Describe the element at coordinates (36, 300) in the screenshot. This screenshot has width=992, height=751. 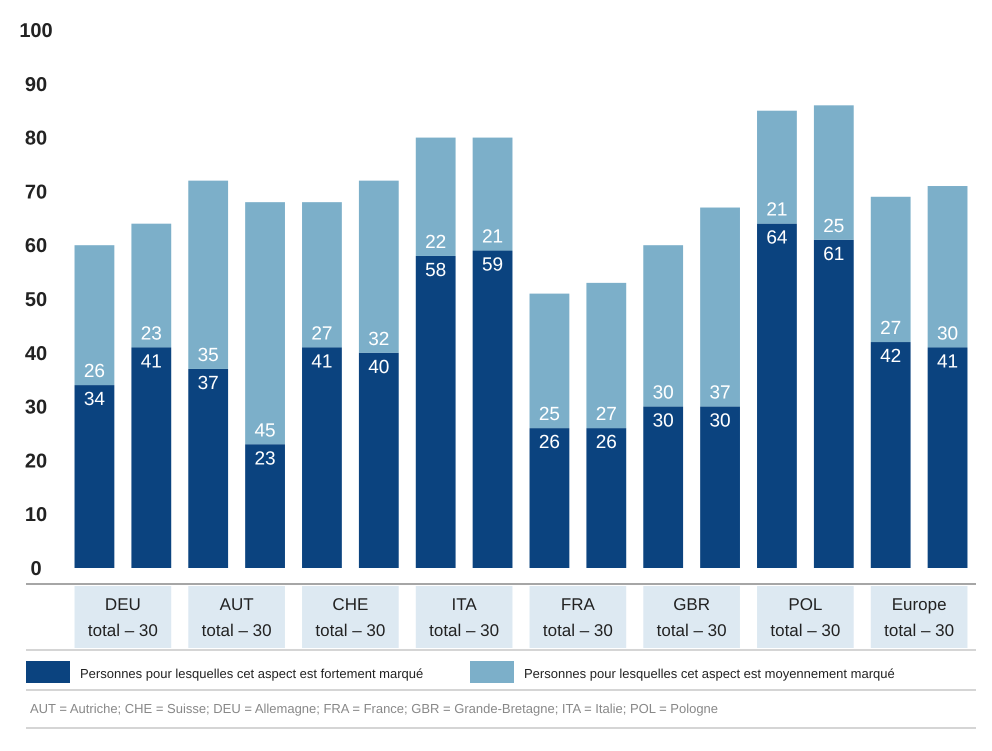
I see `y-tick-label: 50` at that location.